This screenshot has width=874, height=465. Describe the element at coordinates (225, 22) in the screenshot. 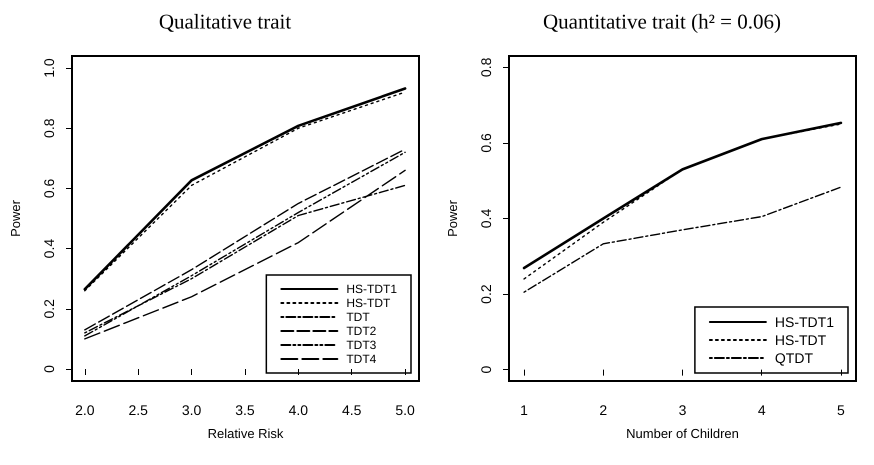

I see `chart-title: Qualitative trait` at that location.